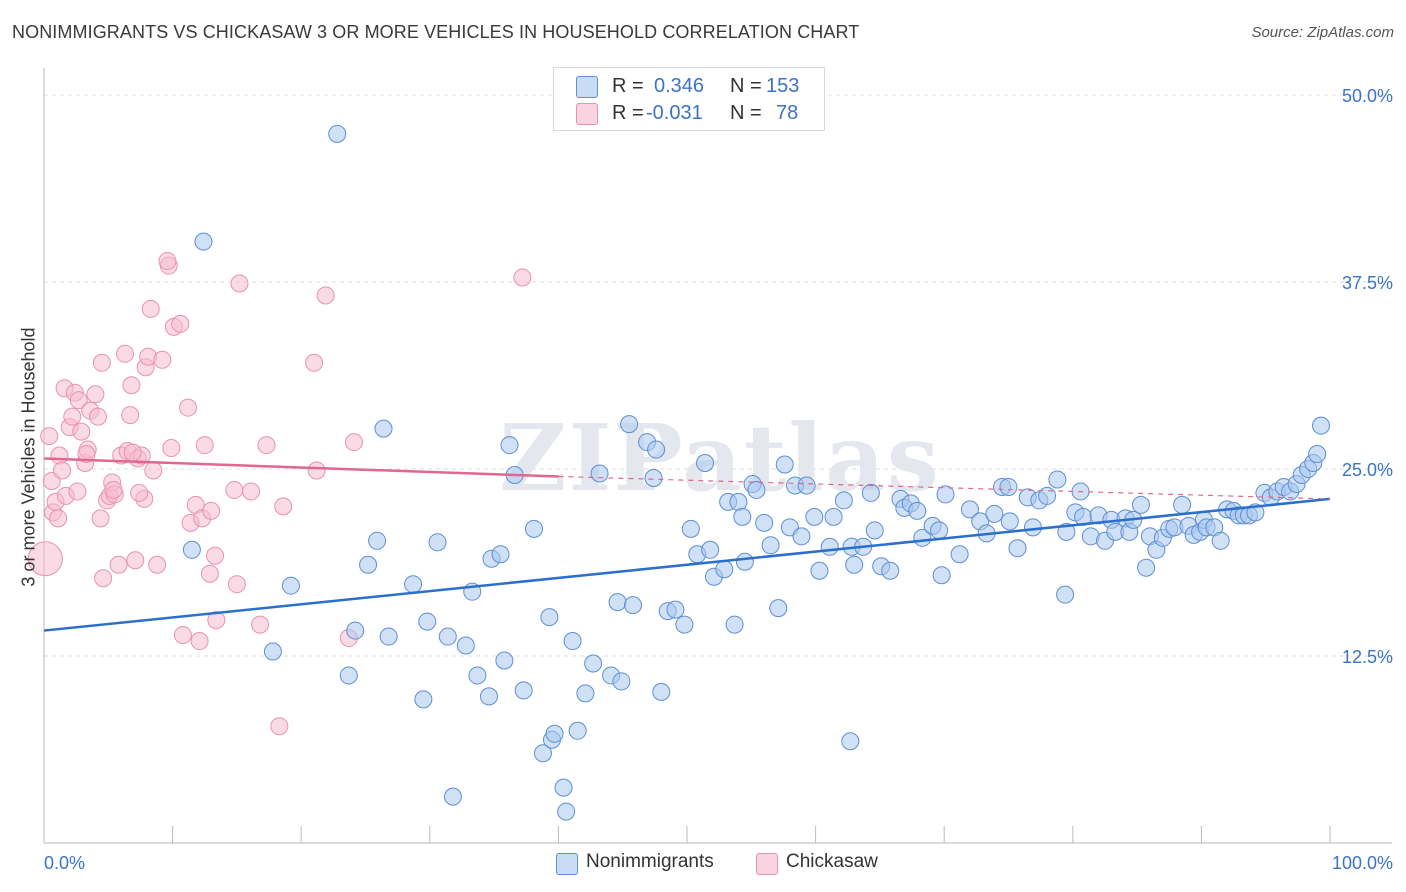 The height and width of the screenshot is (892, 1406). What do you see at coordinates (567, 864) in the screenshot?
I see `blue-swatch` at bounding box center [567, 864].